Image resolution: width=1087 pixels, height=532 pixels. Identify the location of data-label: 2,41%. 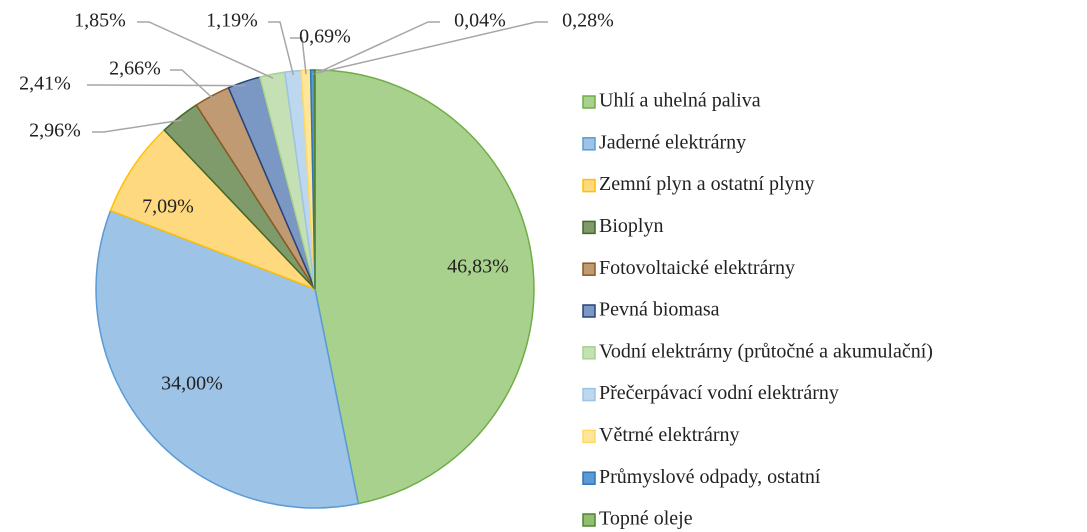
(45, 84).